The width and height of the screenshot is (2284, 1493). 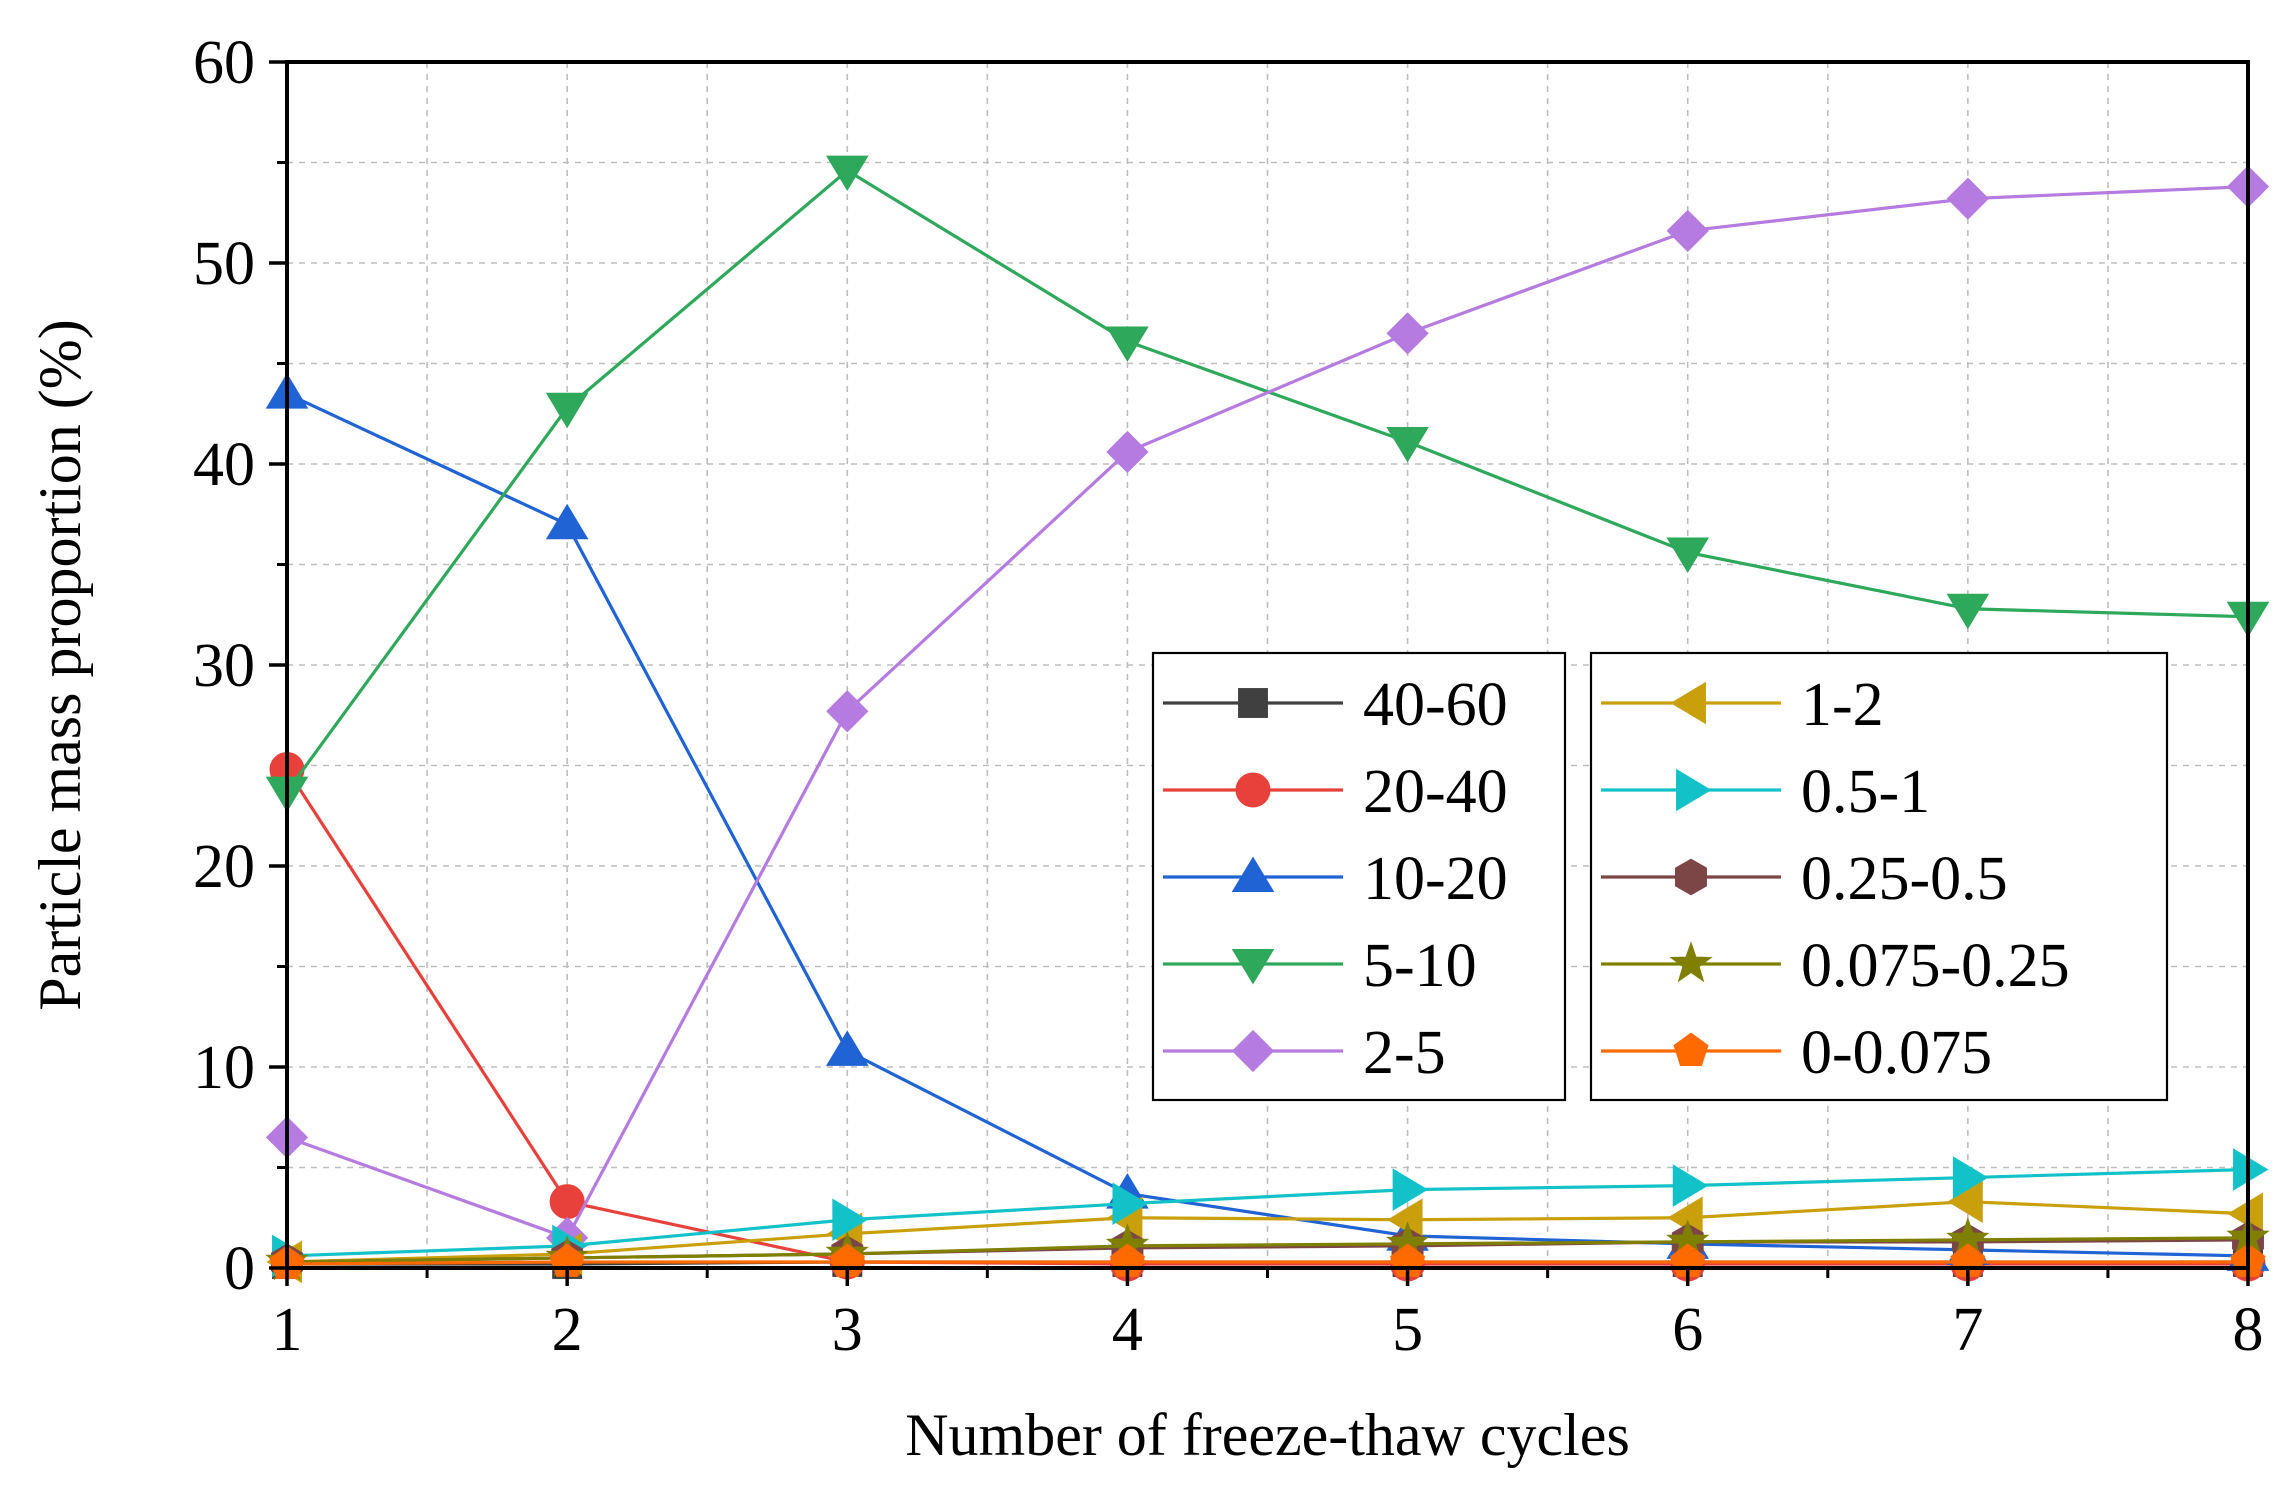 What do you see at coordinates (1335, 879) in the screenshot?
I see `legend-item: 10-20` at bounding box center [1335, 879].